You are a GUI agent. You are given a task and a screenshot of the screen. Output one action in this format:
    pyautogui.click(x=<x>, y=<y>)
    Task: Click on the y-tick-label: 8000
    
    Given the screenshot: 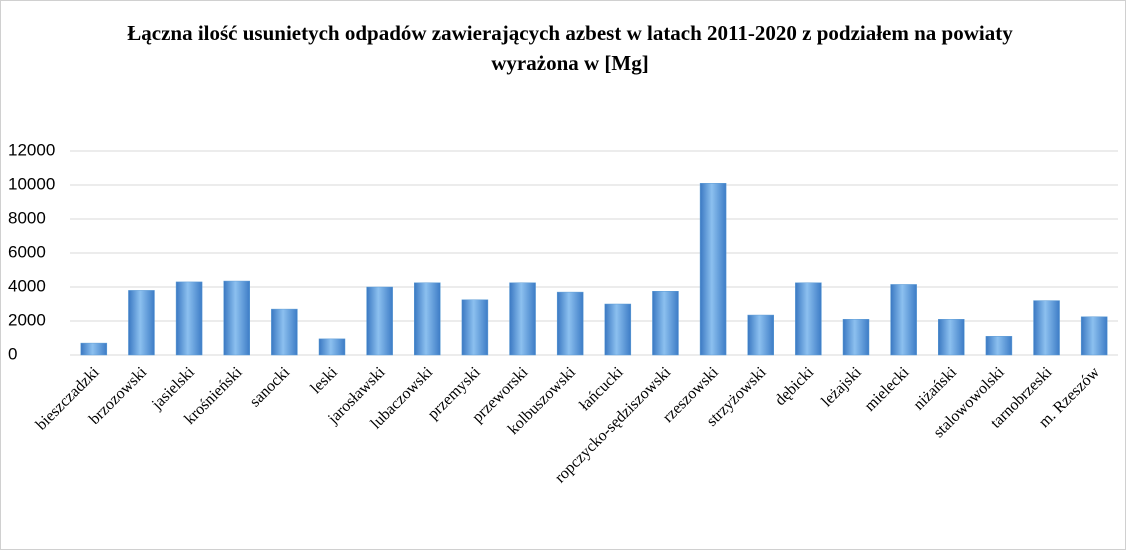 What is the action you would take?
    pyautogui.click(x=27, y=217)
    